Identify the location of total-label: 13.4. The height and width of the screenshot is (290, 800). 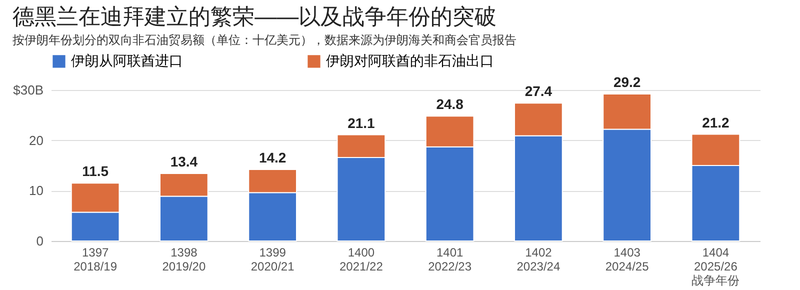
(184, 162).